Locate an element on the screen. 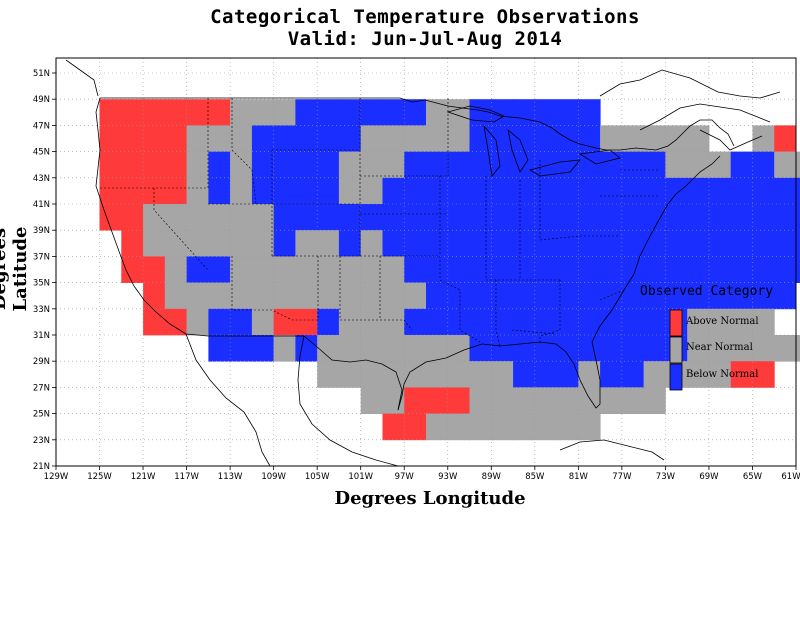  y-tick-label: 35N is located at coordinates (41, 284).